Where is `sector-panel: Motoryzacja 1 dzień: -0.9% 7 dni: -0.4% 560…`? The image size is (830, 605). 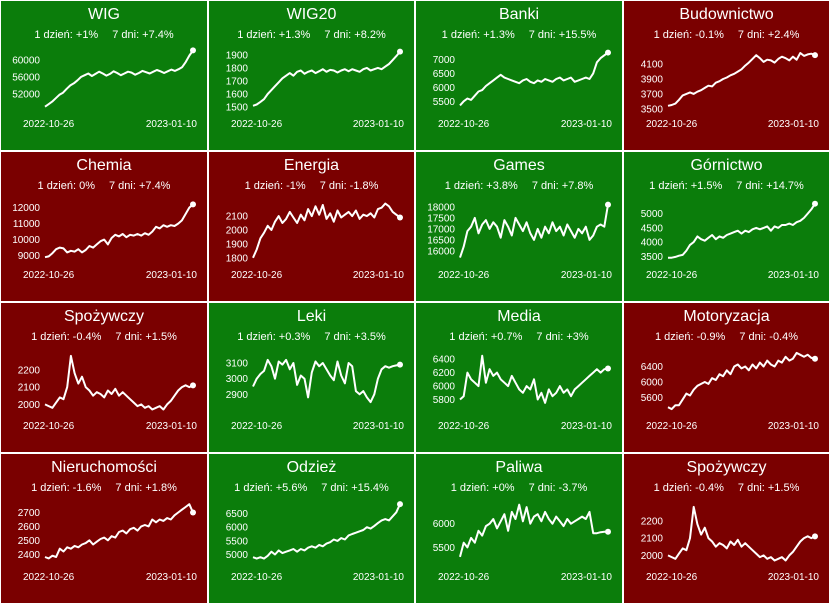
sector-panel: Motoryzacja 1 dzień: -0.9% 7 dni: -0.4% 560… is located at coordinates (726, 377).